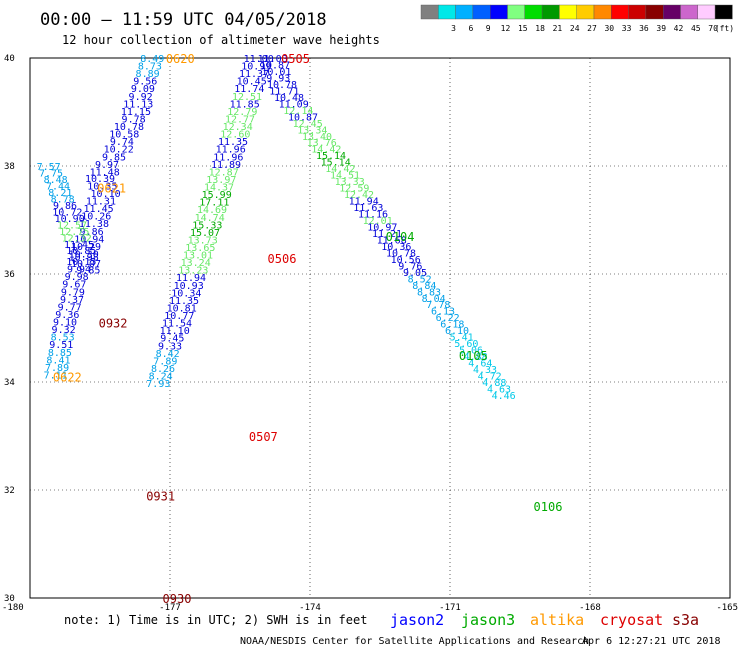 This screenshot has width=740, height=650. What do you see at coordinates (63, 199) in the screenshot?
I see `wave-height-value: 8.78` at bounding box center [63, 199].